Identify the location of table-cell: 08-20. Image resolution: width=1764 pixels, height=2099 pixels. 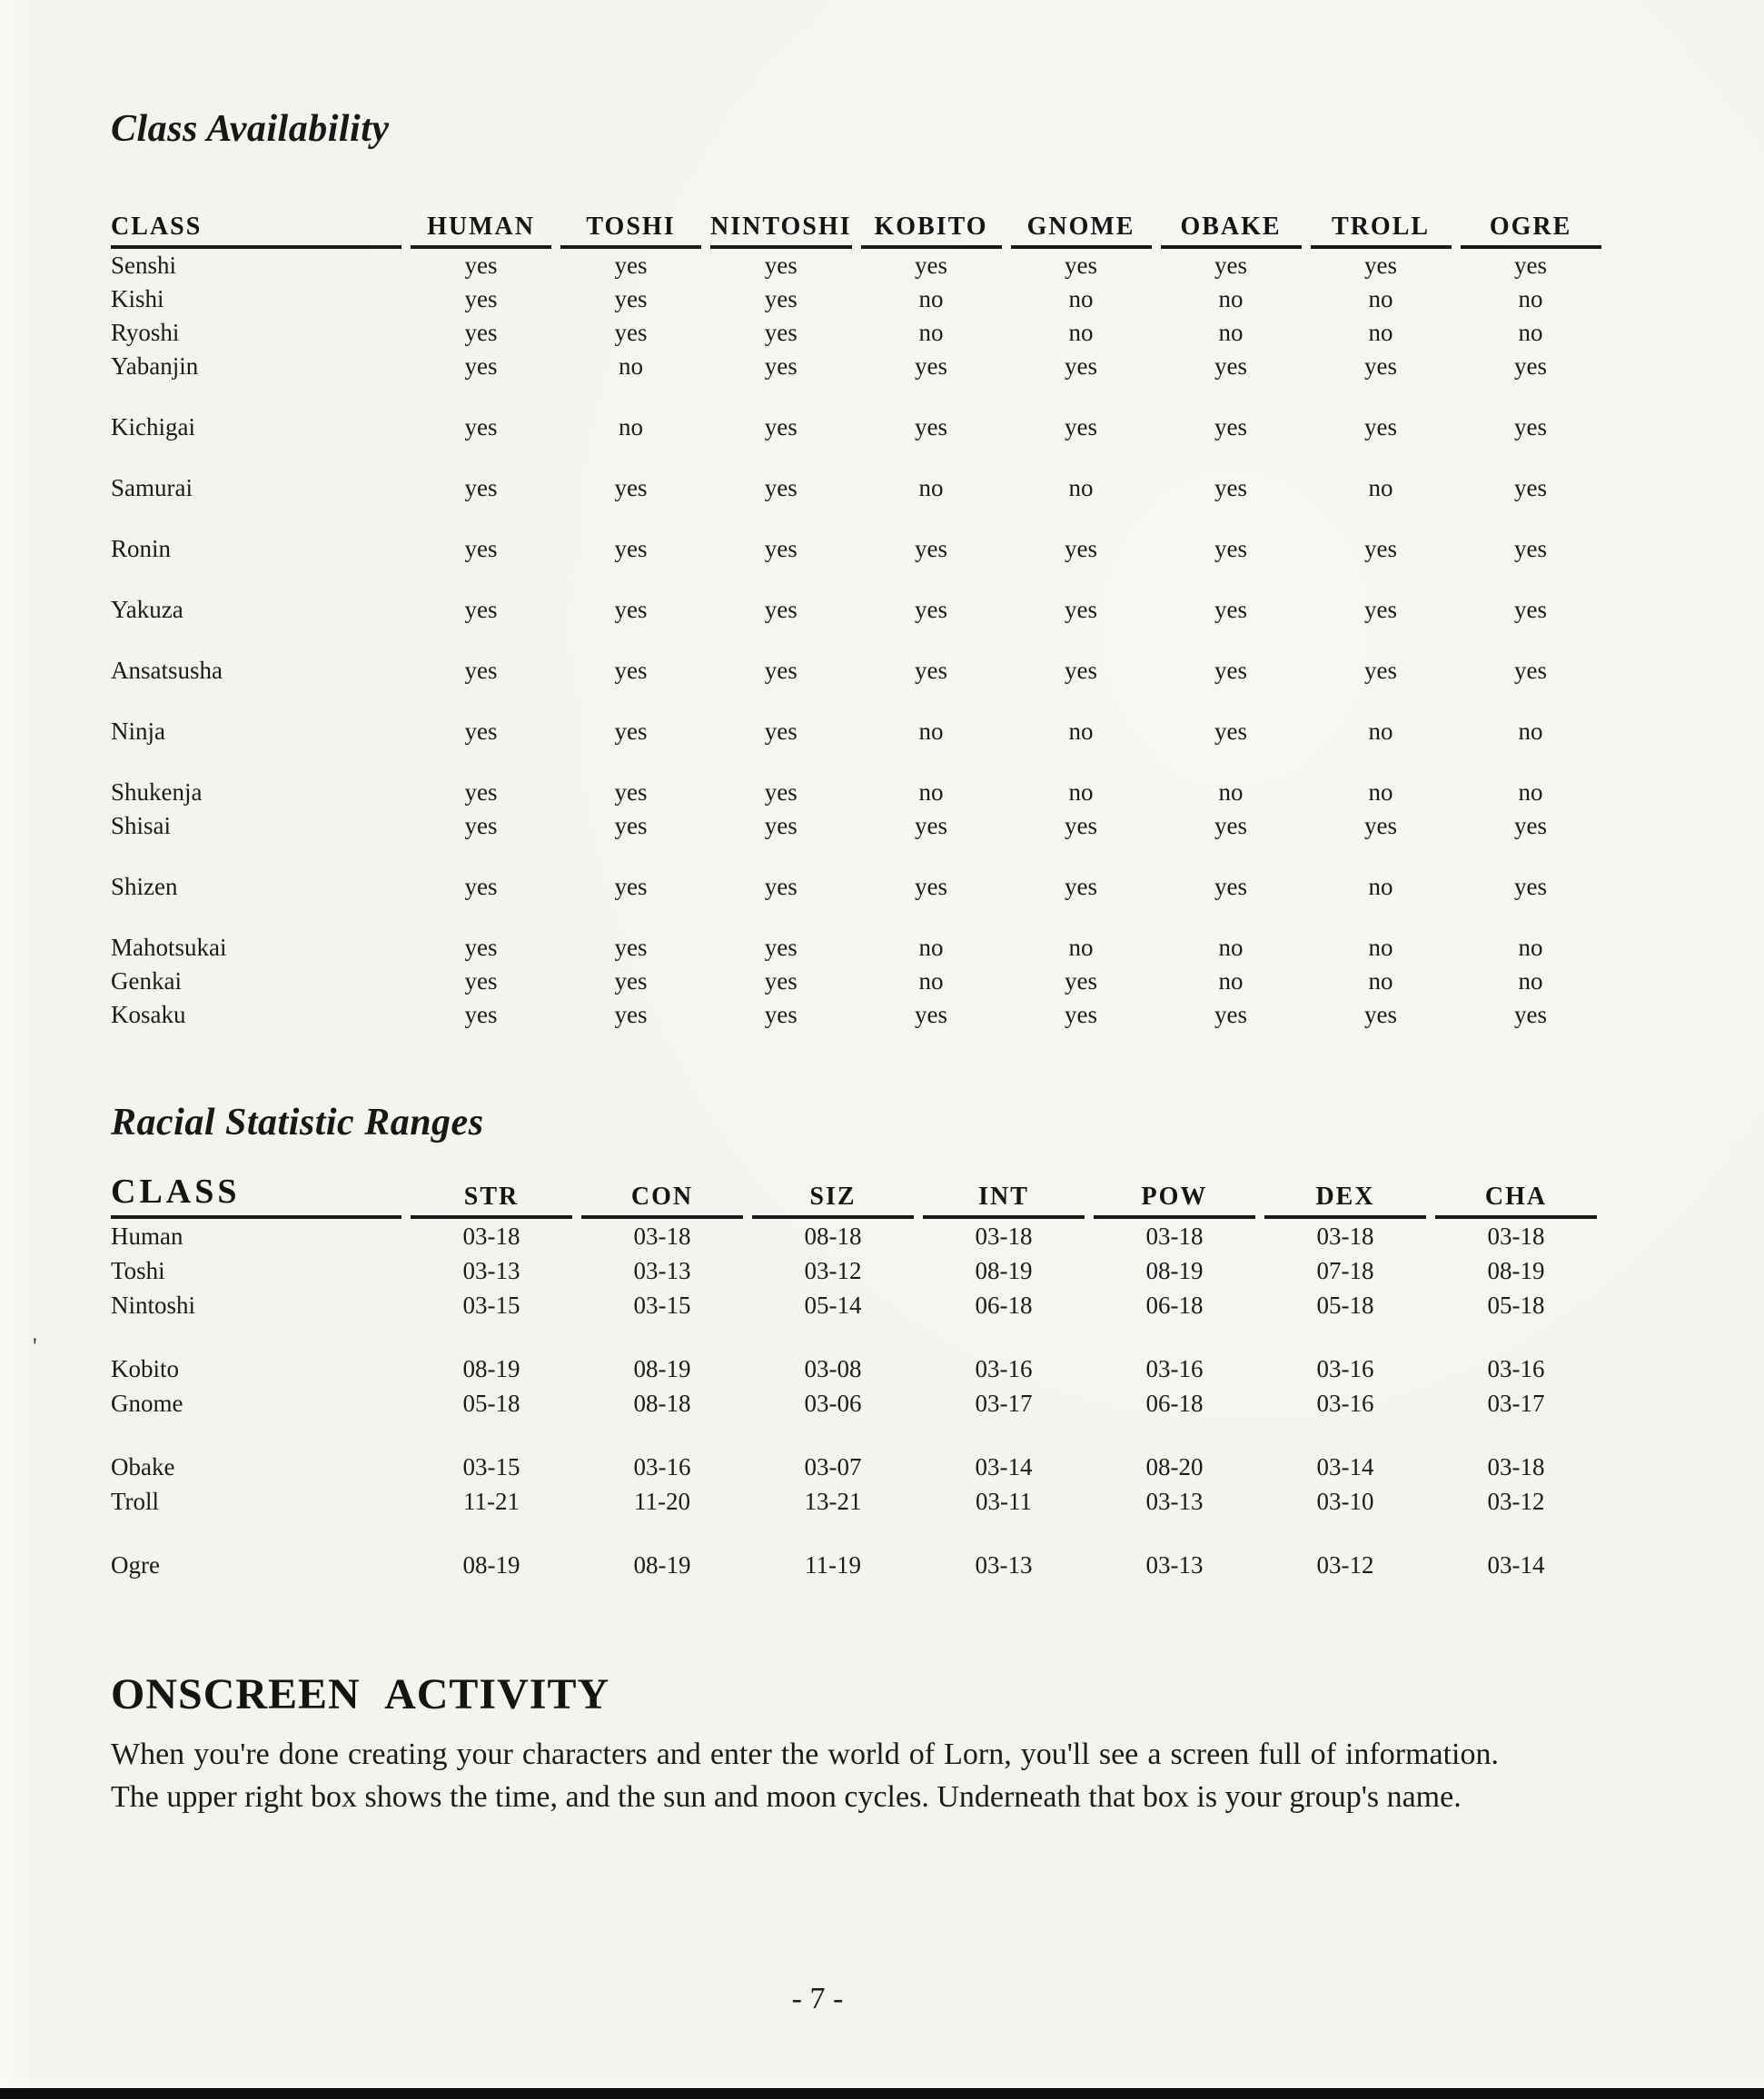
(1174, 1466).